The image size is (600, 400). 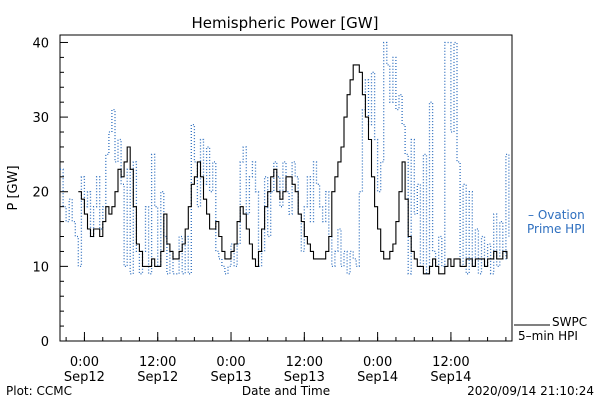 What do you see at coordinates (45, 342) in the screenshot?
I see `y-tick-label: 0` at bounding box center [45, 342].